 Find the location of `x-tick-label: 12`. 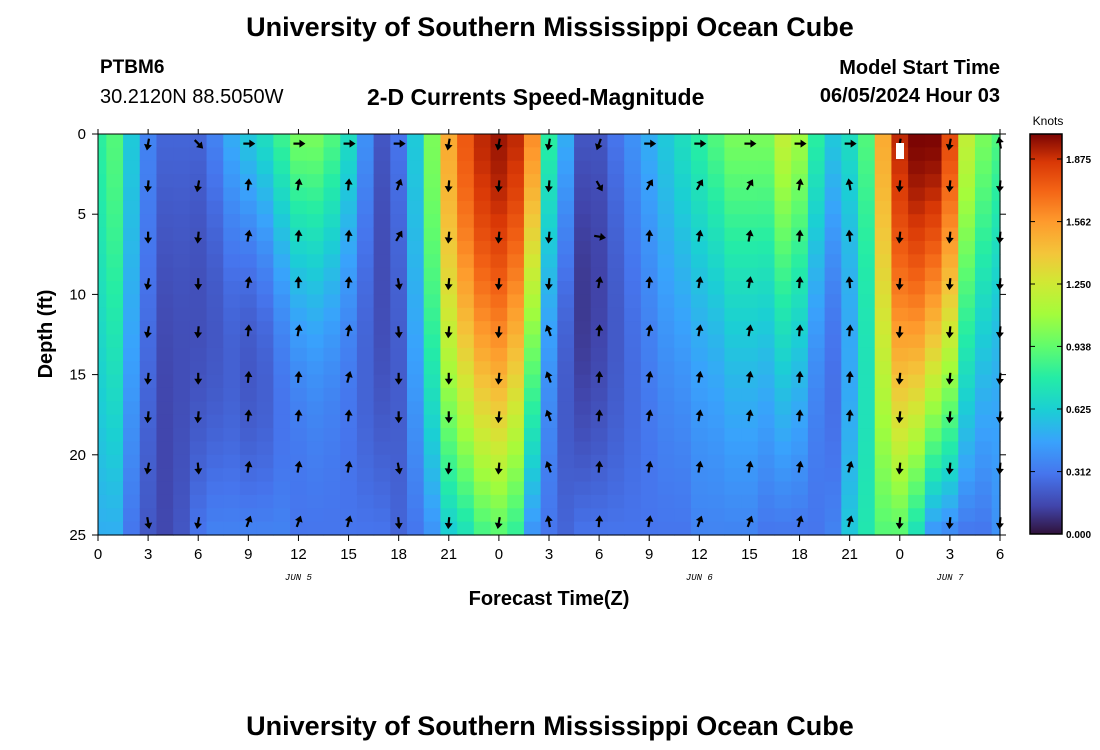

x-tick-label: 12 is located at coordinates (298, 554).